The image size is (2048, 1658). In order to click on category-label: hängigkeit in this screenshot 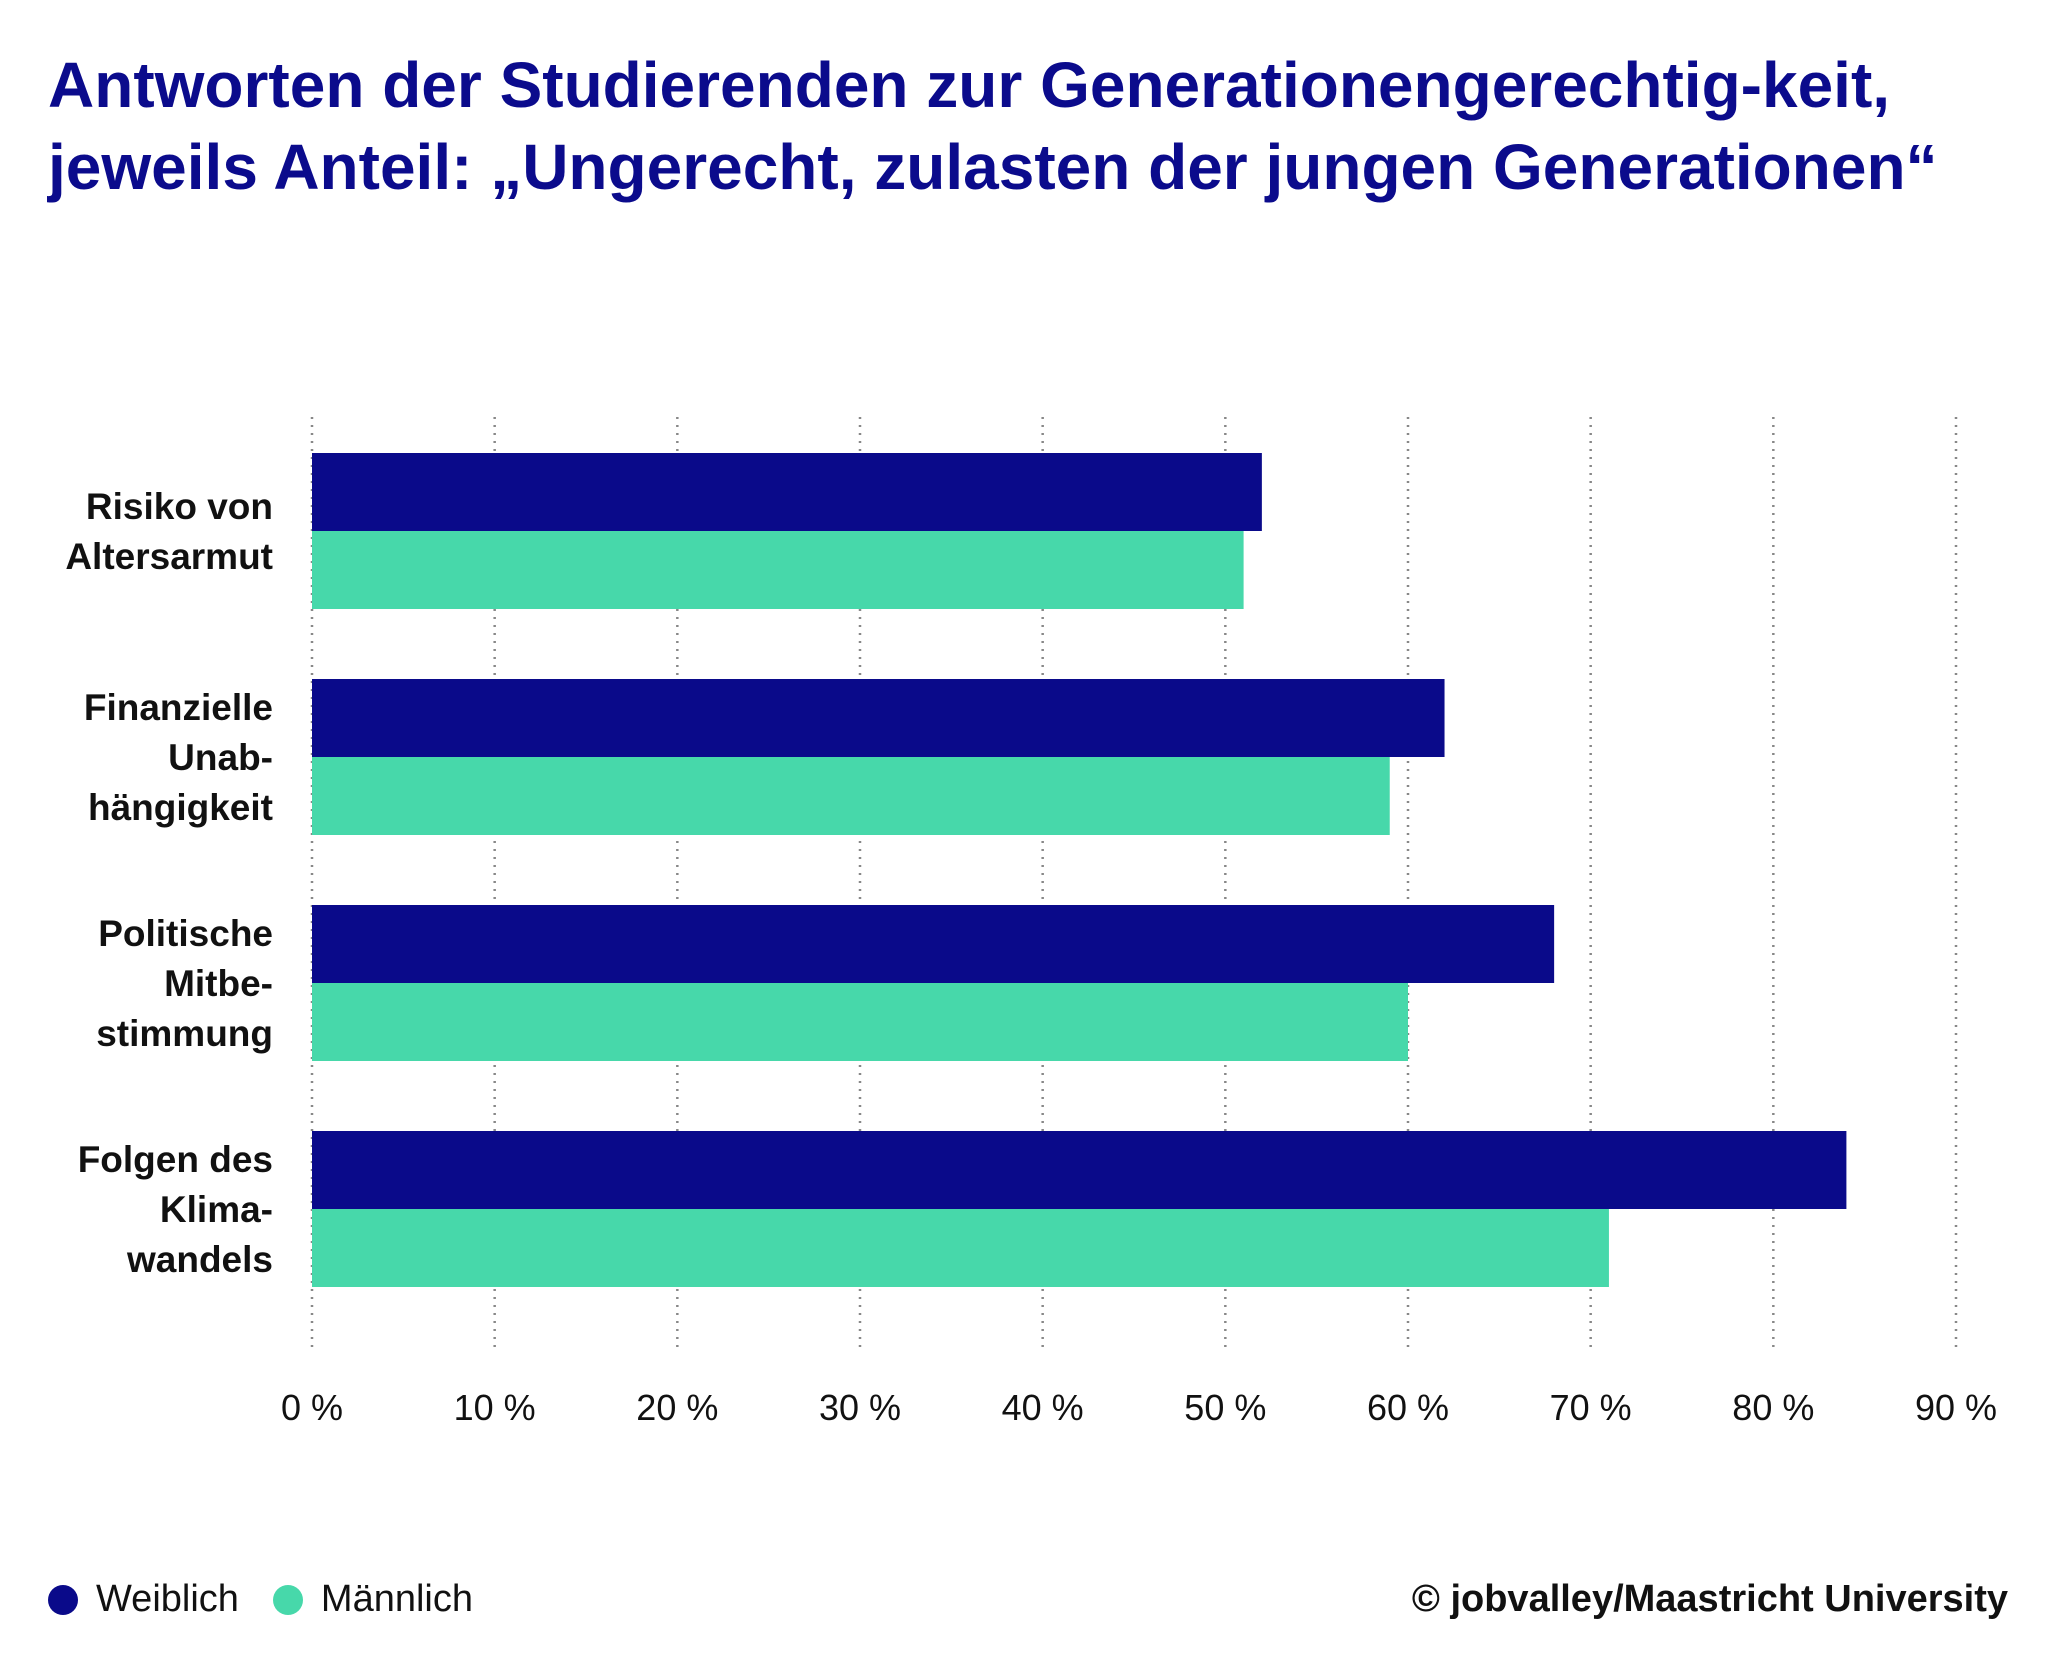, I will do `click(180, 807)`.